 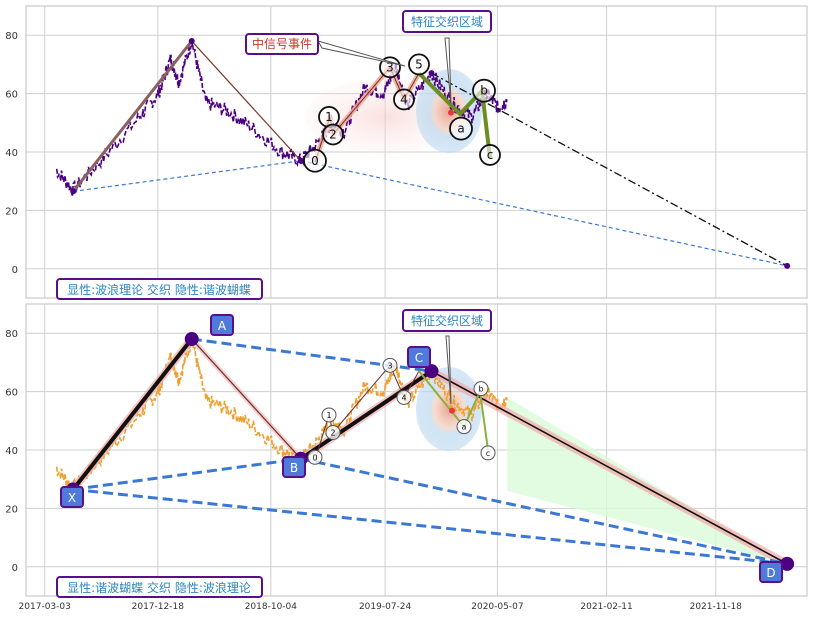 What do you see at coordinates (716, 607) in the screenshot?
I see `x-tick-label: 2021-11-18` at bounding box center [716, 607].